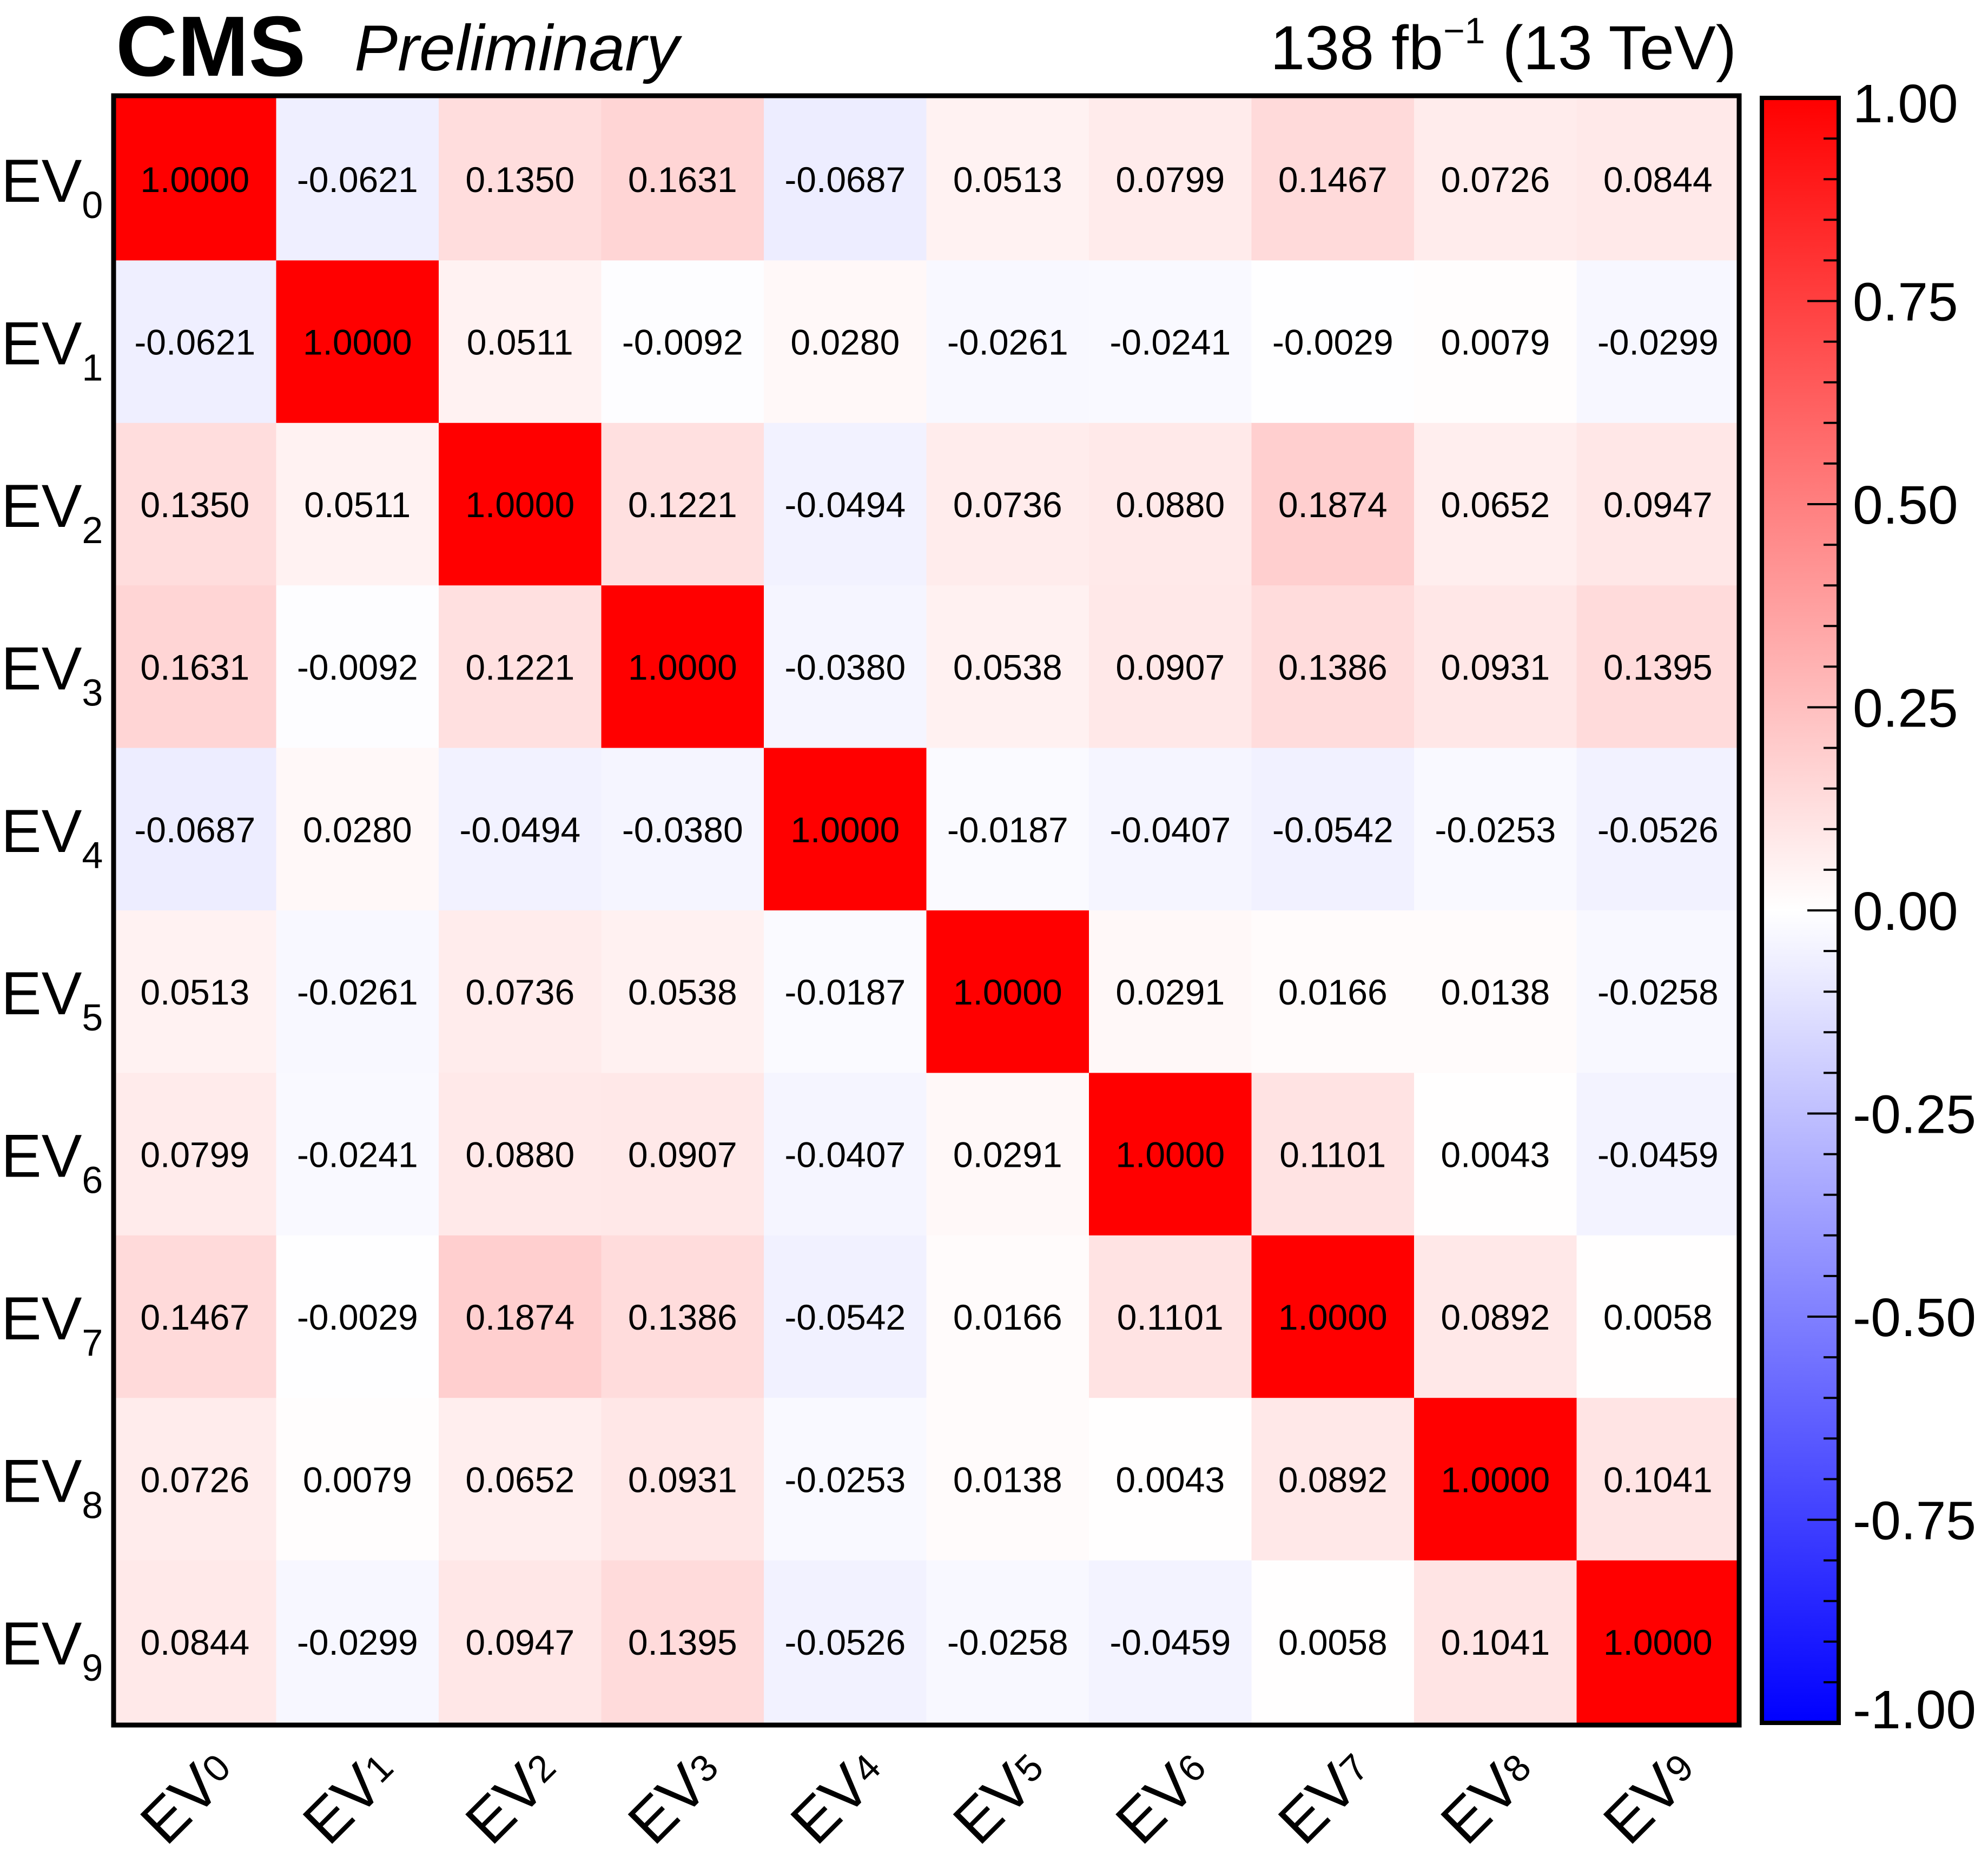 This screenshot has width=1988, height=1850. What do you see at coordinates (1008, 342) in the screenshot?
I see `cell-value-label: -0.0261` at bounding box center [1008, 342].